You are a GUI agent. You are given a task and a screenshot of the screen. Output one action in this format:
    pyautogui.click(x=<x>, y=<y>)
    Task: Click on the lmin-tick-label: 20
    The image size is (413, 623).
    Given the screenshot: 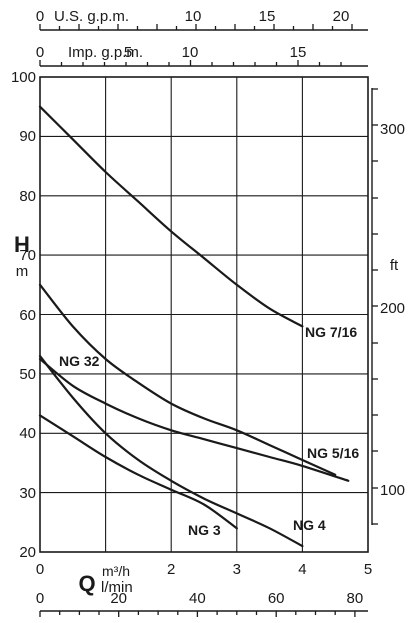 What is the action you would take?
    pyautogui.click(x=118, y=598)
    